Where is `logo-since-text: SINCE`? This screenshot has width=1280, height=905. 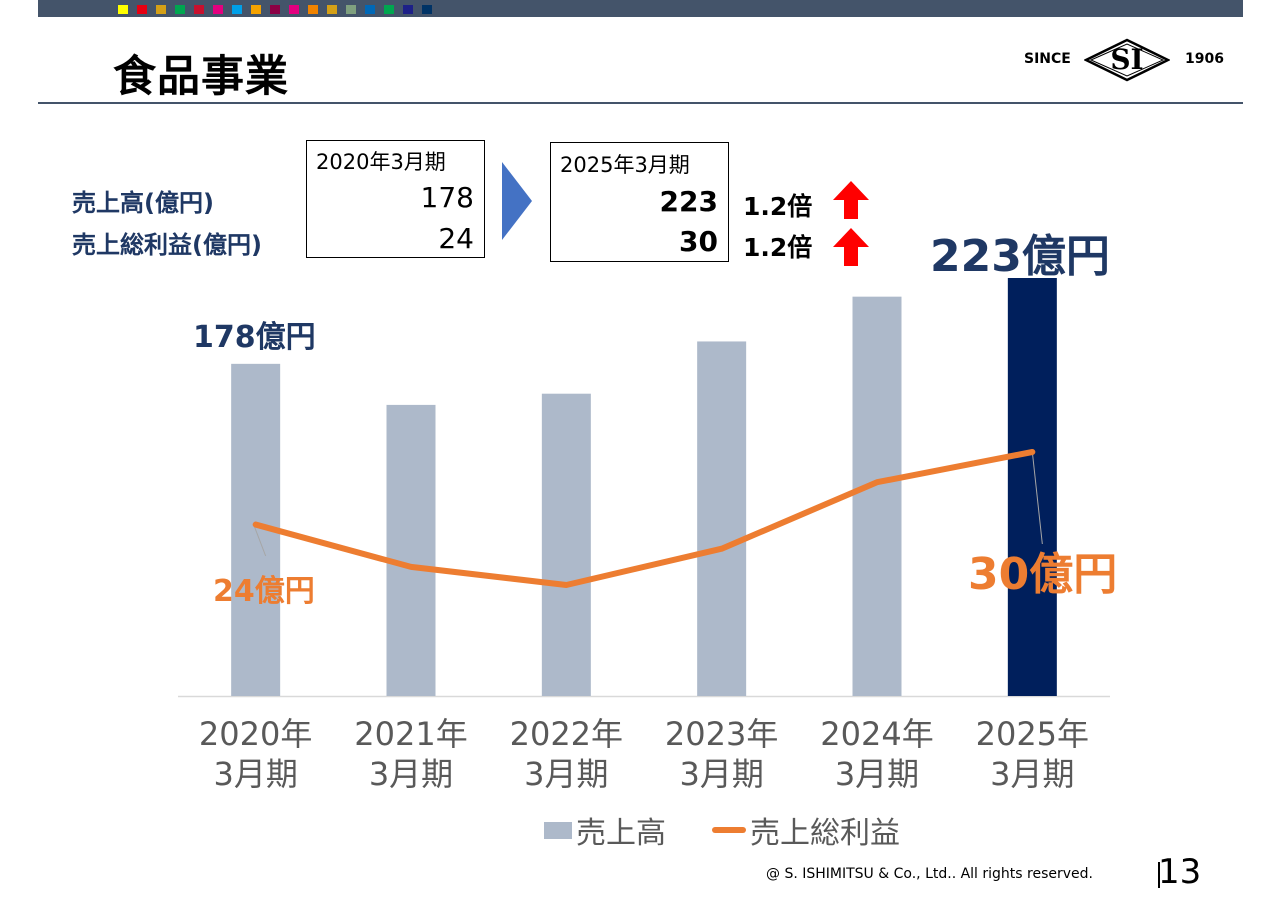
logo-since-text: SINCE is located at coordinates (1047, 59).